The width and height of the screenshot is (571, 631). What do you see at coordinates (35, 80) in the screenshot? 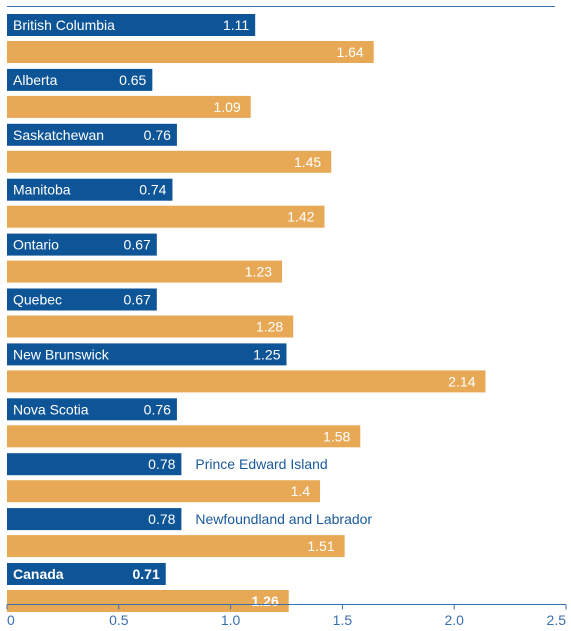
I see `category-label-alberta: Alberta` at bounding box center [35, 80].